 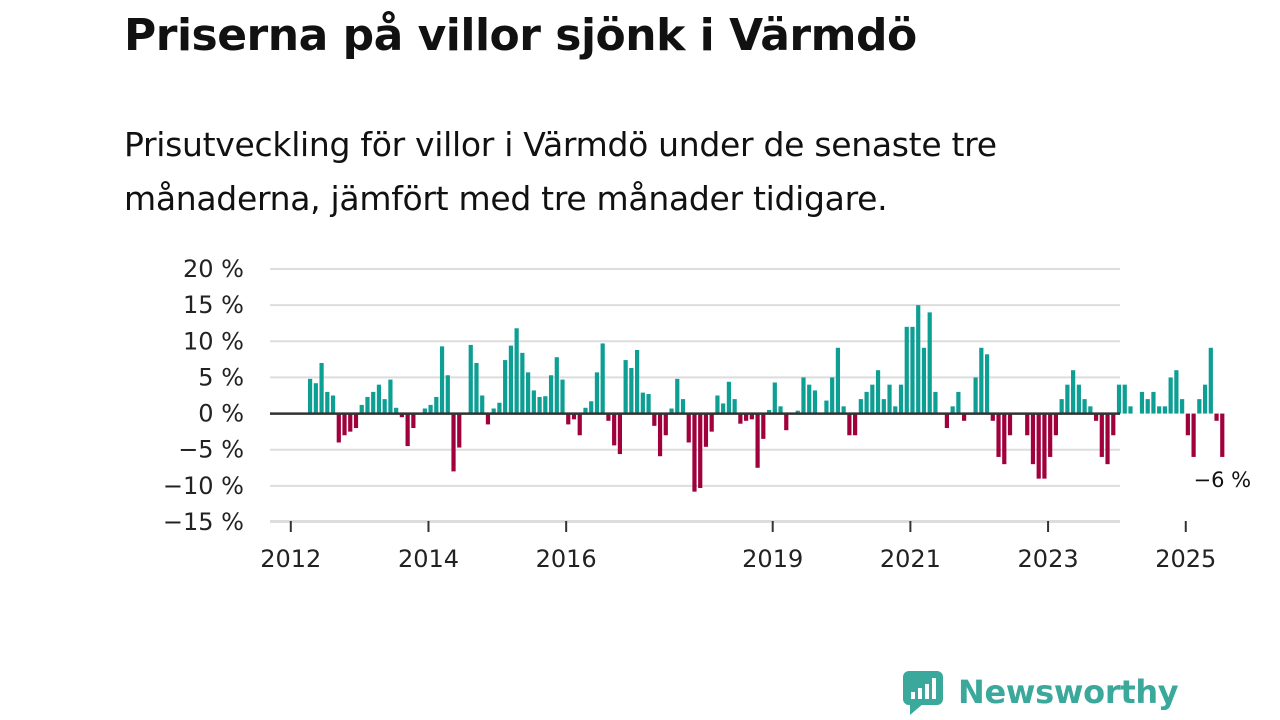 I want to click on y-tick-label: 20 %, so click(x=213, y=269).